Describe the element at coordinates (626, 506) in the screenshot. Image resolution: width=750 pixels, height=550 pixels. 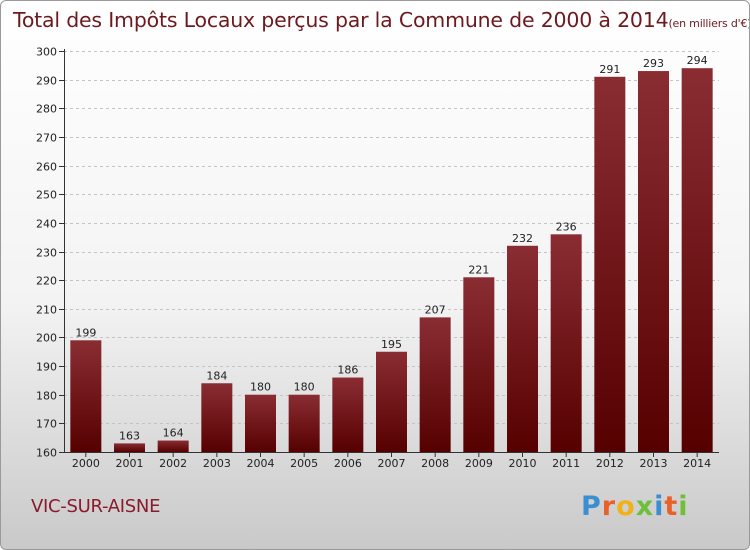
I see `logo-letter: o` at that location.